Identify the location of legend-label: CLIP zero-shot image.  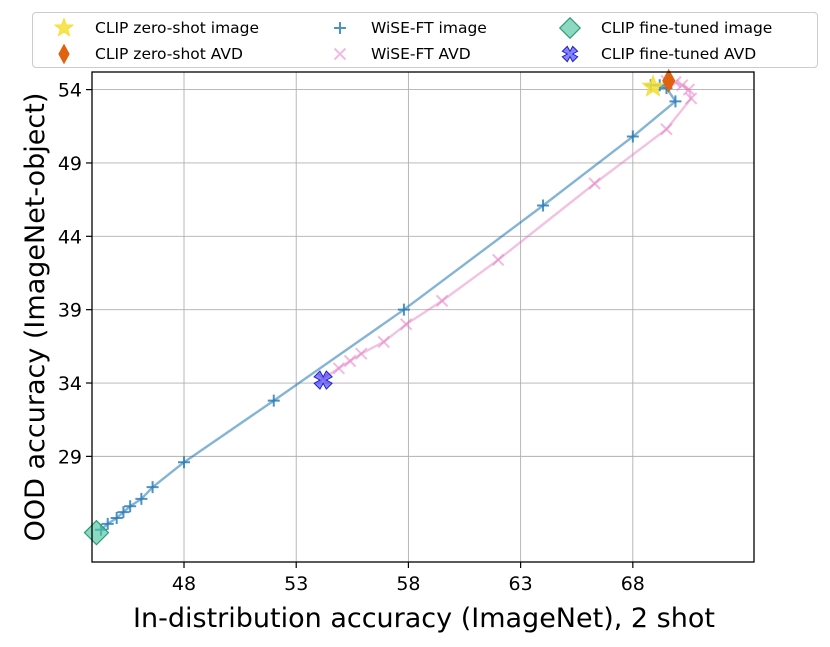
(177, 28).